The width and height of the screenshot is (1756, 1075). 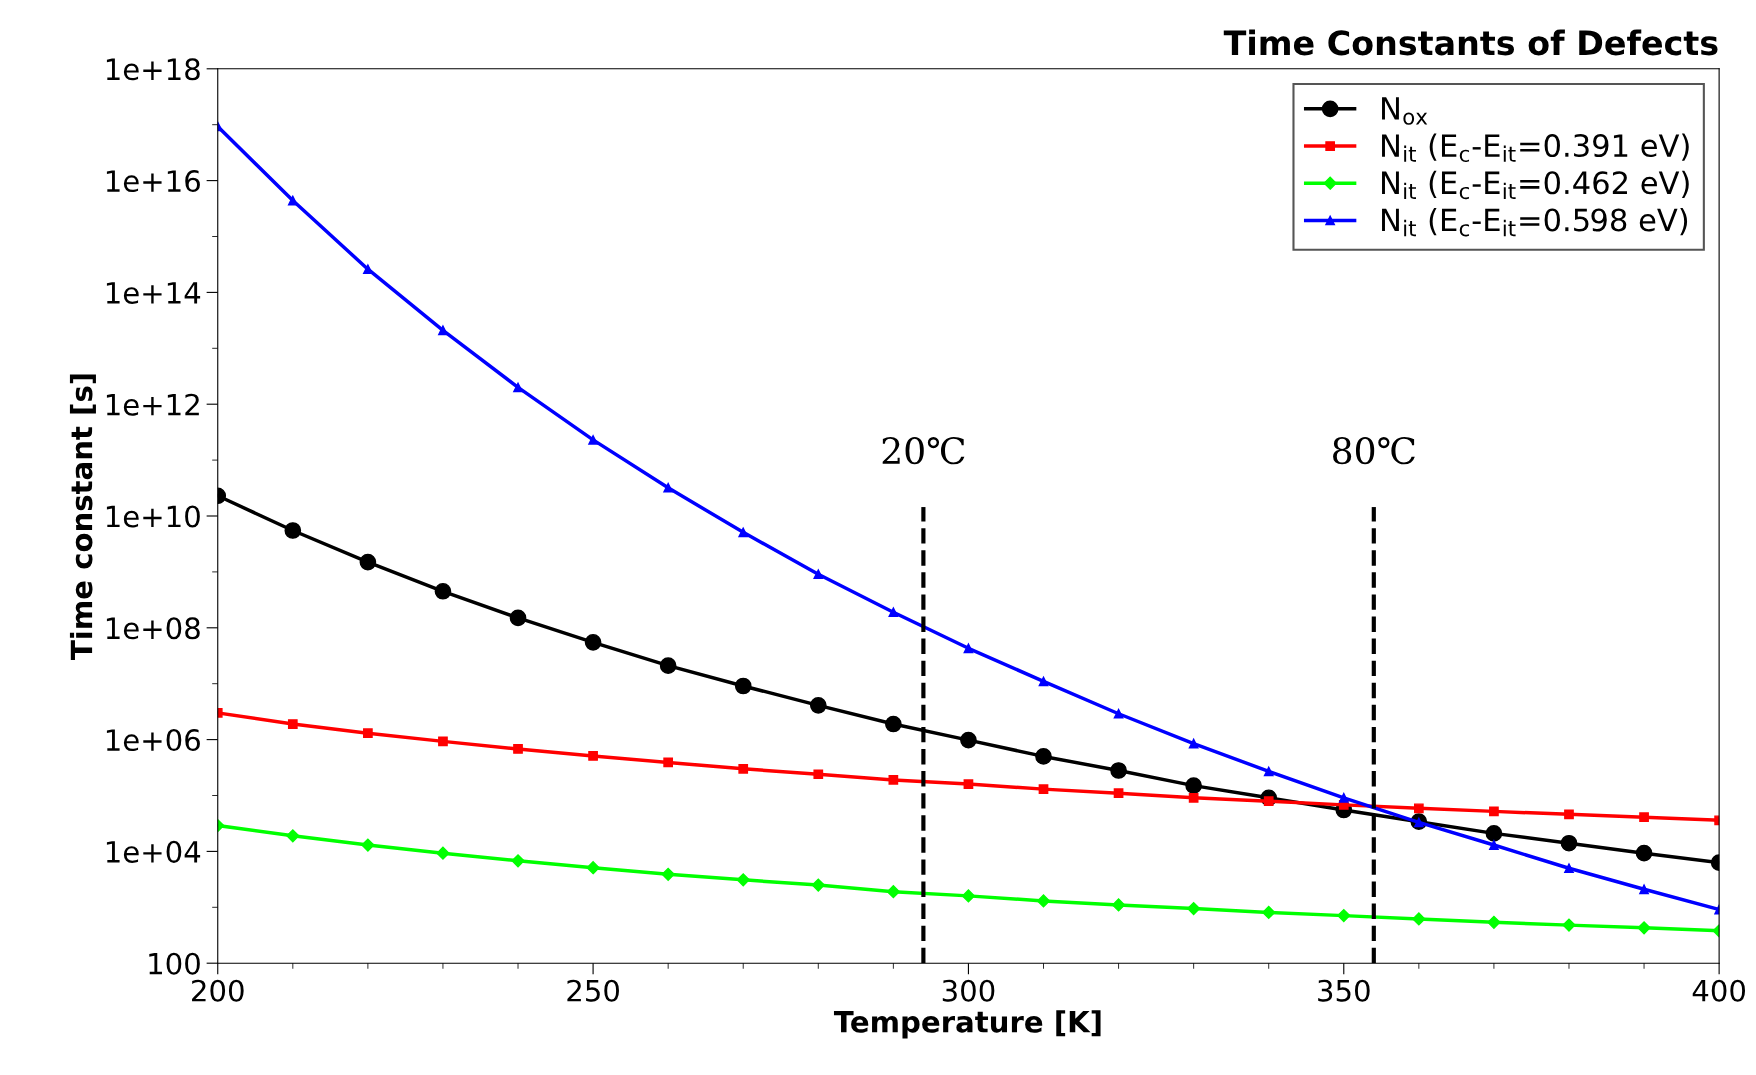 What do you see at coordinates (153, 628) in the screenshot?
I see `y-tick-label: 1e+08` at bounding box center [153, 628].